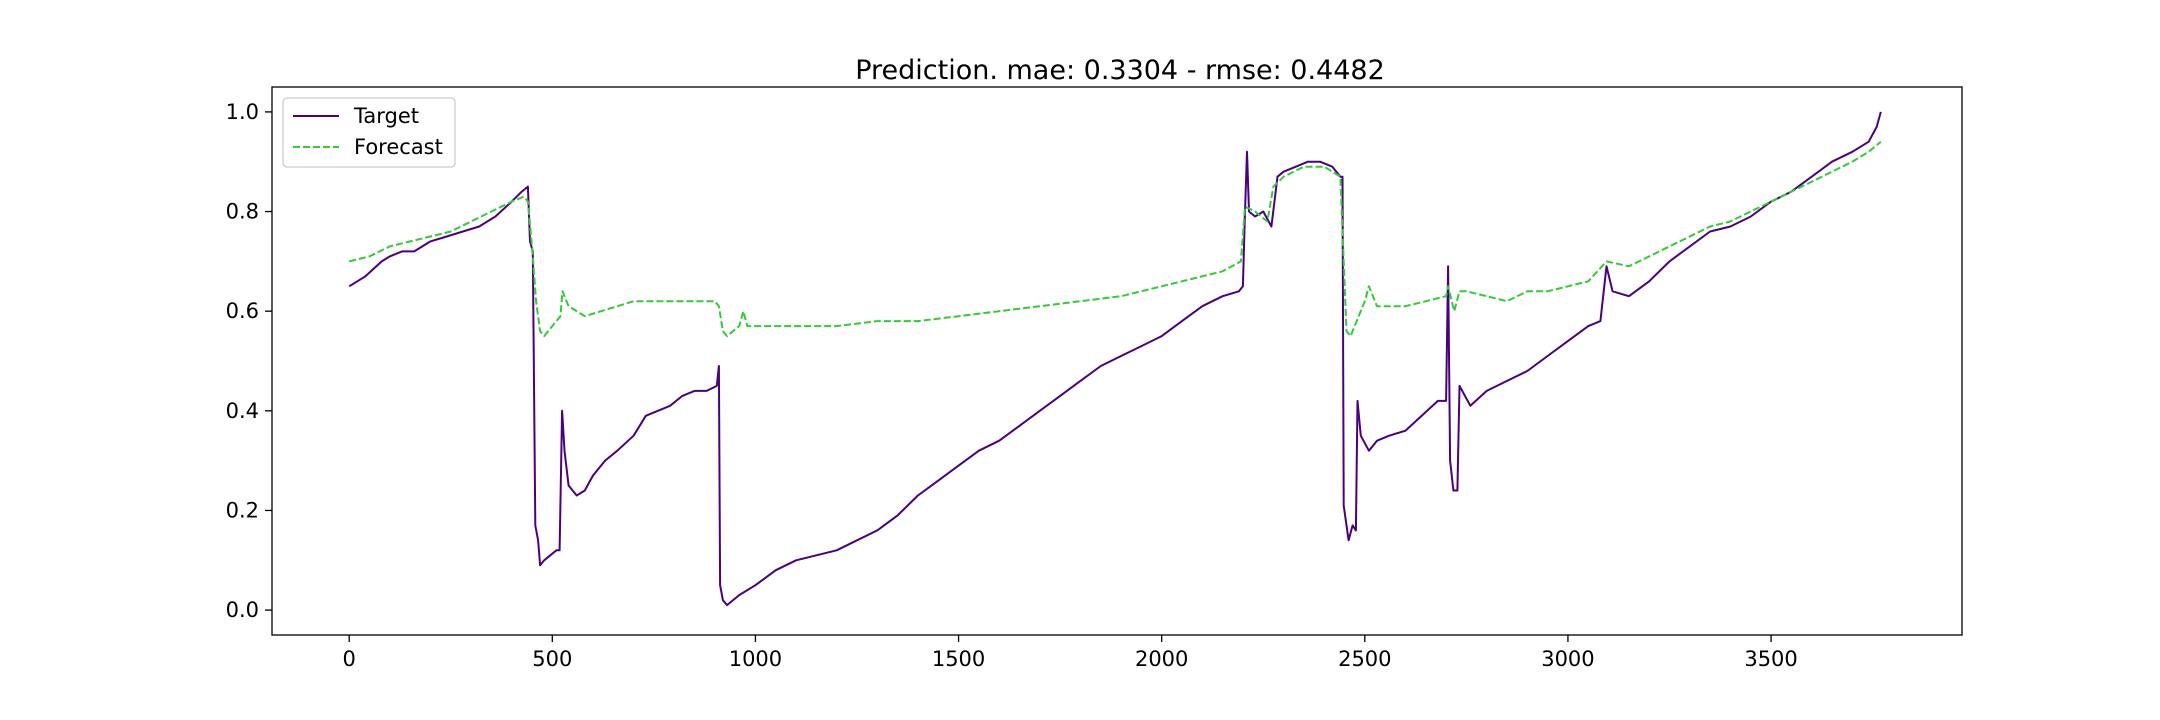  Describe the element at coordinates (1770, 659) in the screenshot. I see `x-tick-label: 3500` at that location.